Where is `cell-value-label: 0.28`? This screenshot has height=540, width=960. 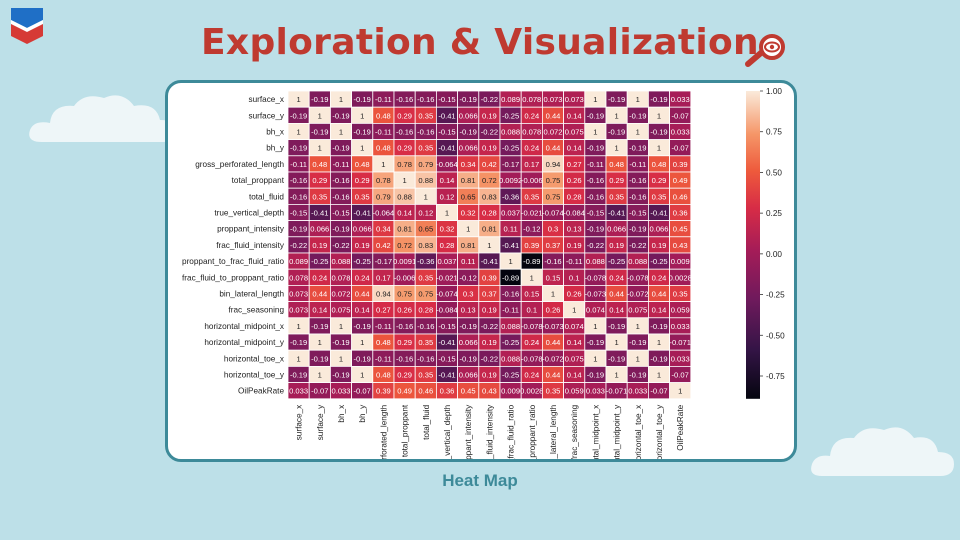
cell-value-label: 0.28 is located at coordinates (447, 245).